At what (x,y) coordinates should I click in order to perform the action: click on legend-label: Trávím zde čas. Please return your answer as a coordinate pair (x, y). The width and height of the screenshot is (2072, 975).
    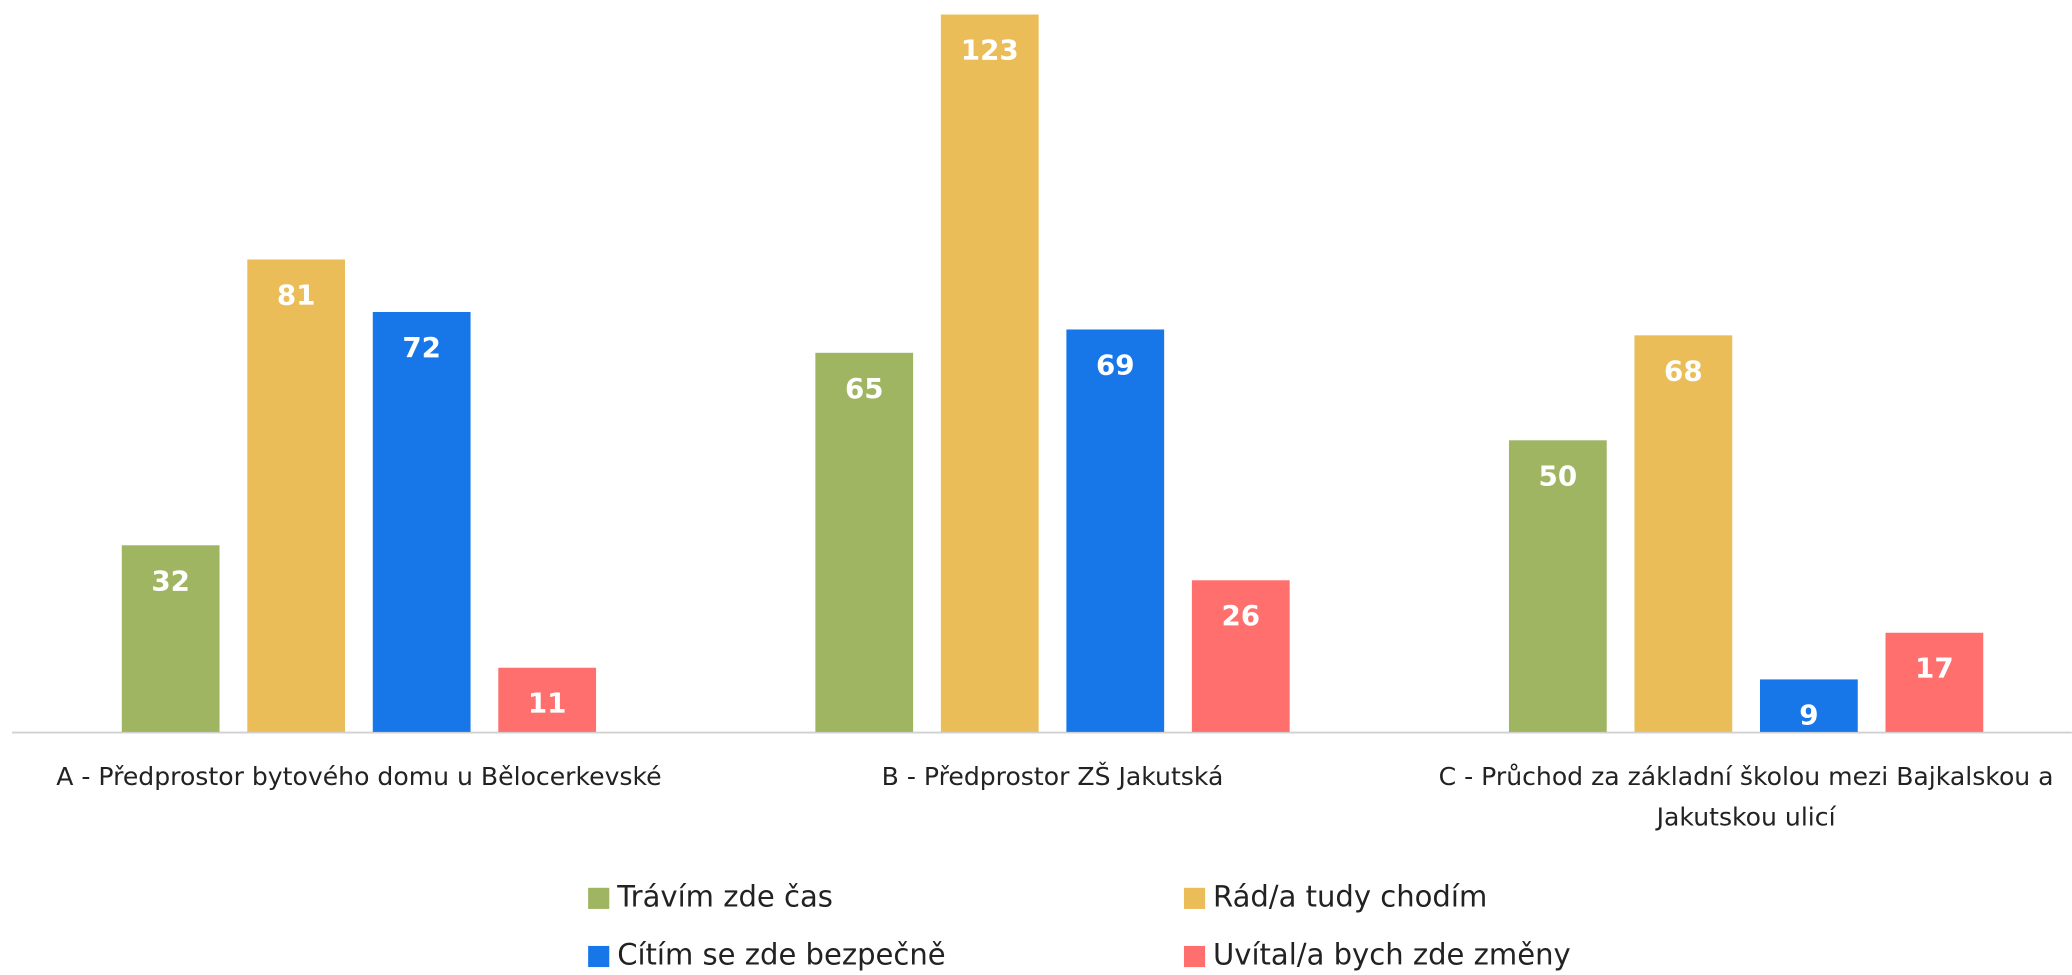
    Looking at the image, I should click on (724, 896).